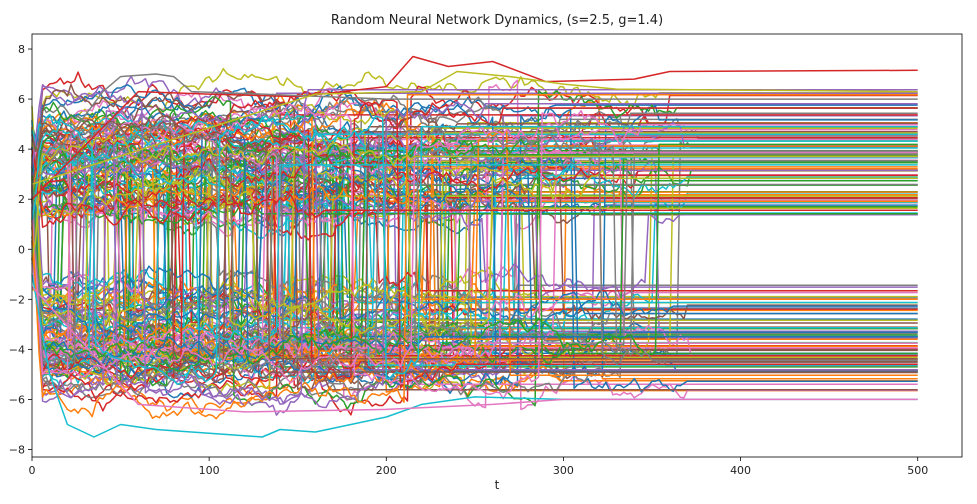 This screenshot has width=977, height=504. I want to click on y-tick-label: −6, so click(17, 399).